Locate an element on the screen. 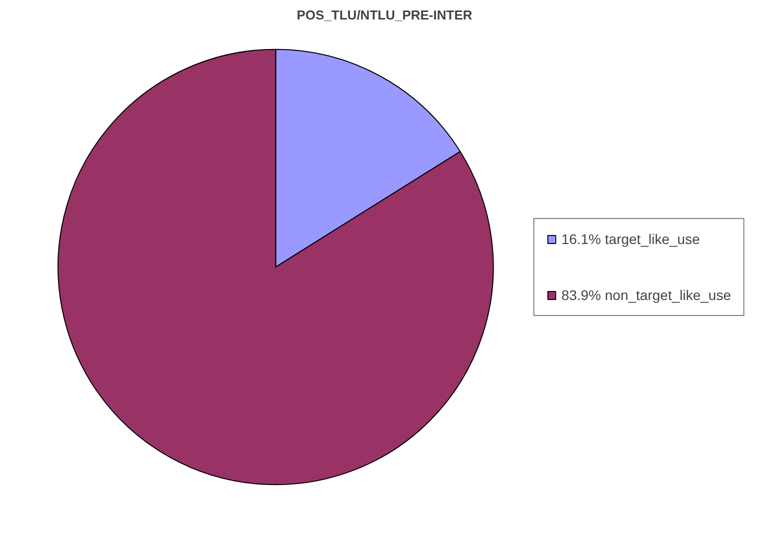 The height and width of the screenshot is (534, 776). legend-label: 83.9% non_target_like_use is located at coordinates (646, 294).